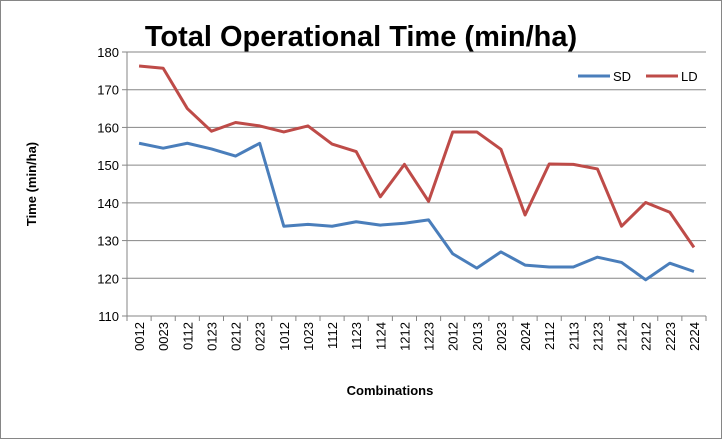 This screenshot has width=722, height=439. Describe the element at coordinates (211, 336) in the screenshot. I see `x-tick-label: 0123` at that location.